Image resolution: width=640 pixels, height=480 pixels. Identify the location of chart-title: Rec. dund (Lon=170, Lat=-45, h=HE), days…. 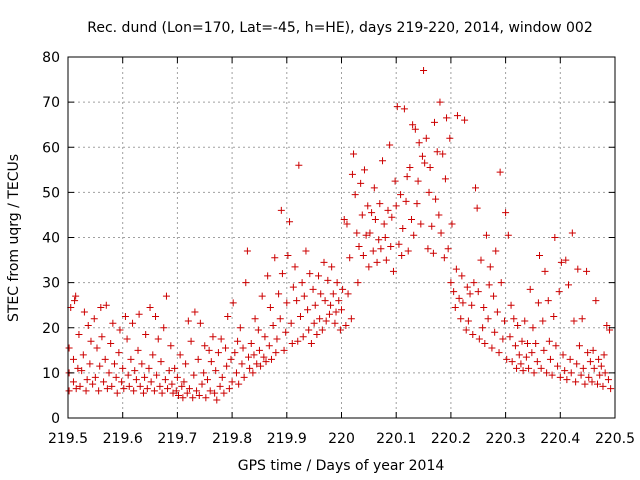
(340, 28).